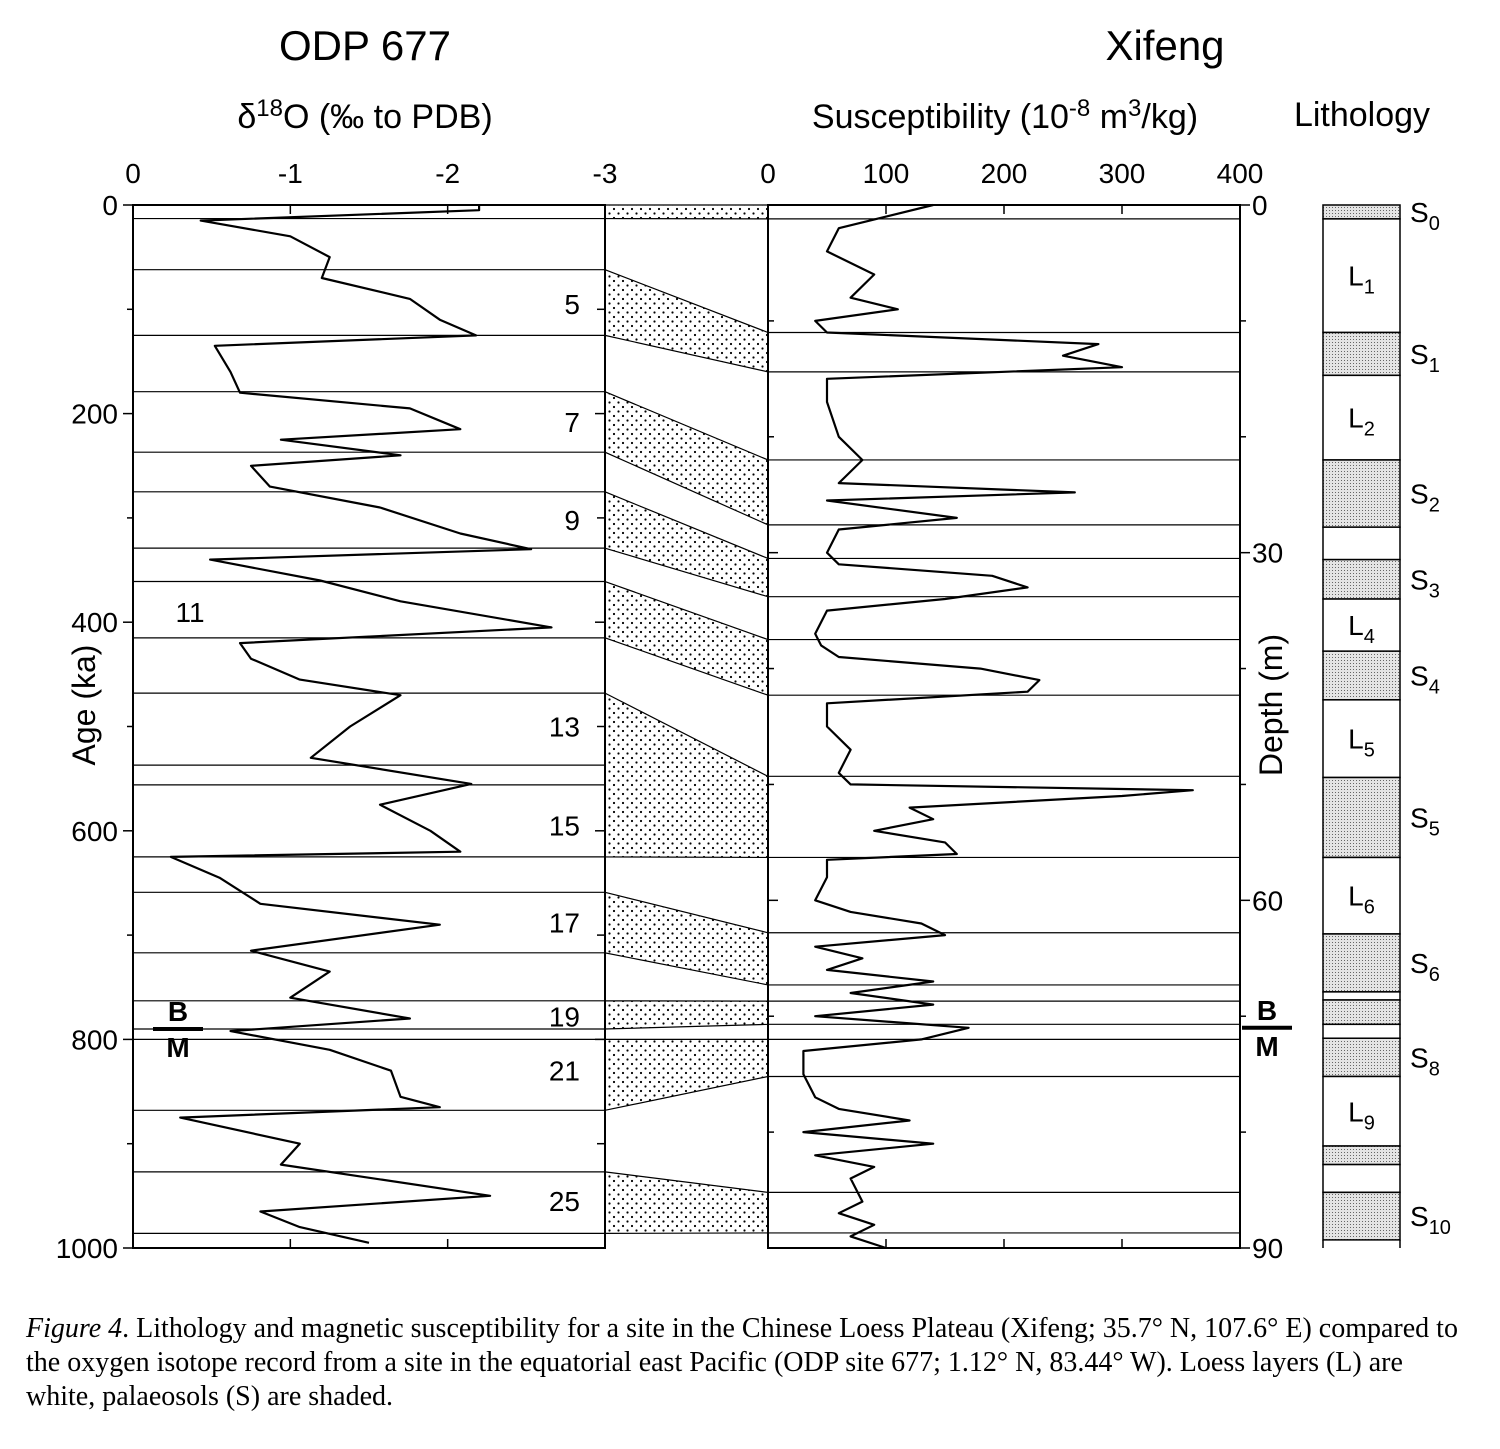 The image size is (1500, 1449). I want to click on layer-label: S10, so click(1430, 1220).